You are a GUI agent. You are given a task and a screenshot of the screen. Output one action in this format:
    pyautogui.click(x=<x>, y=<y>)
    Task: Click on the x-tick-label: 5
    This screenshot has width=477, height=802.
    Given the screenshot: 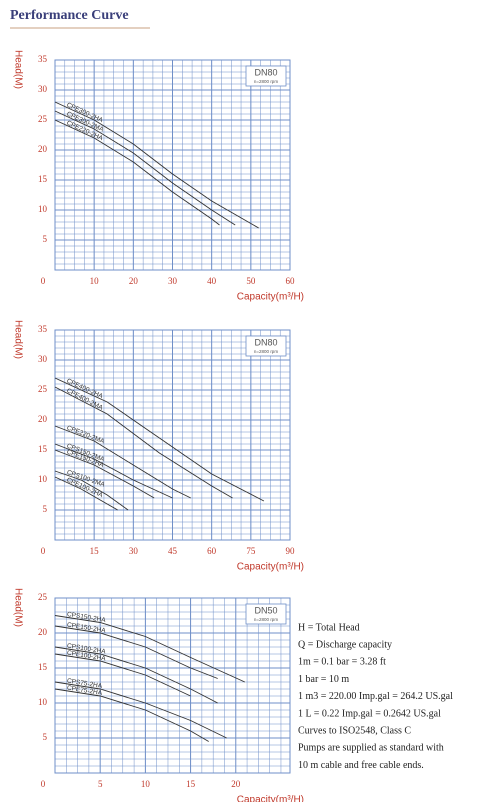 What is the action you would take?
    pyautogui.click(x=100, y=784)
    